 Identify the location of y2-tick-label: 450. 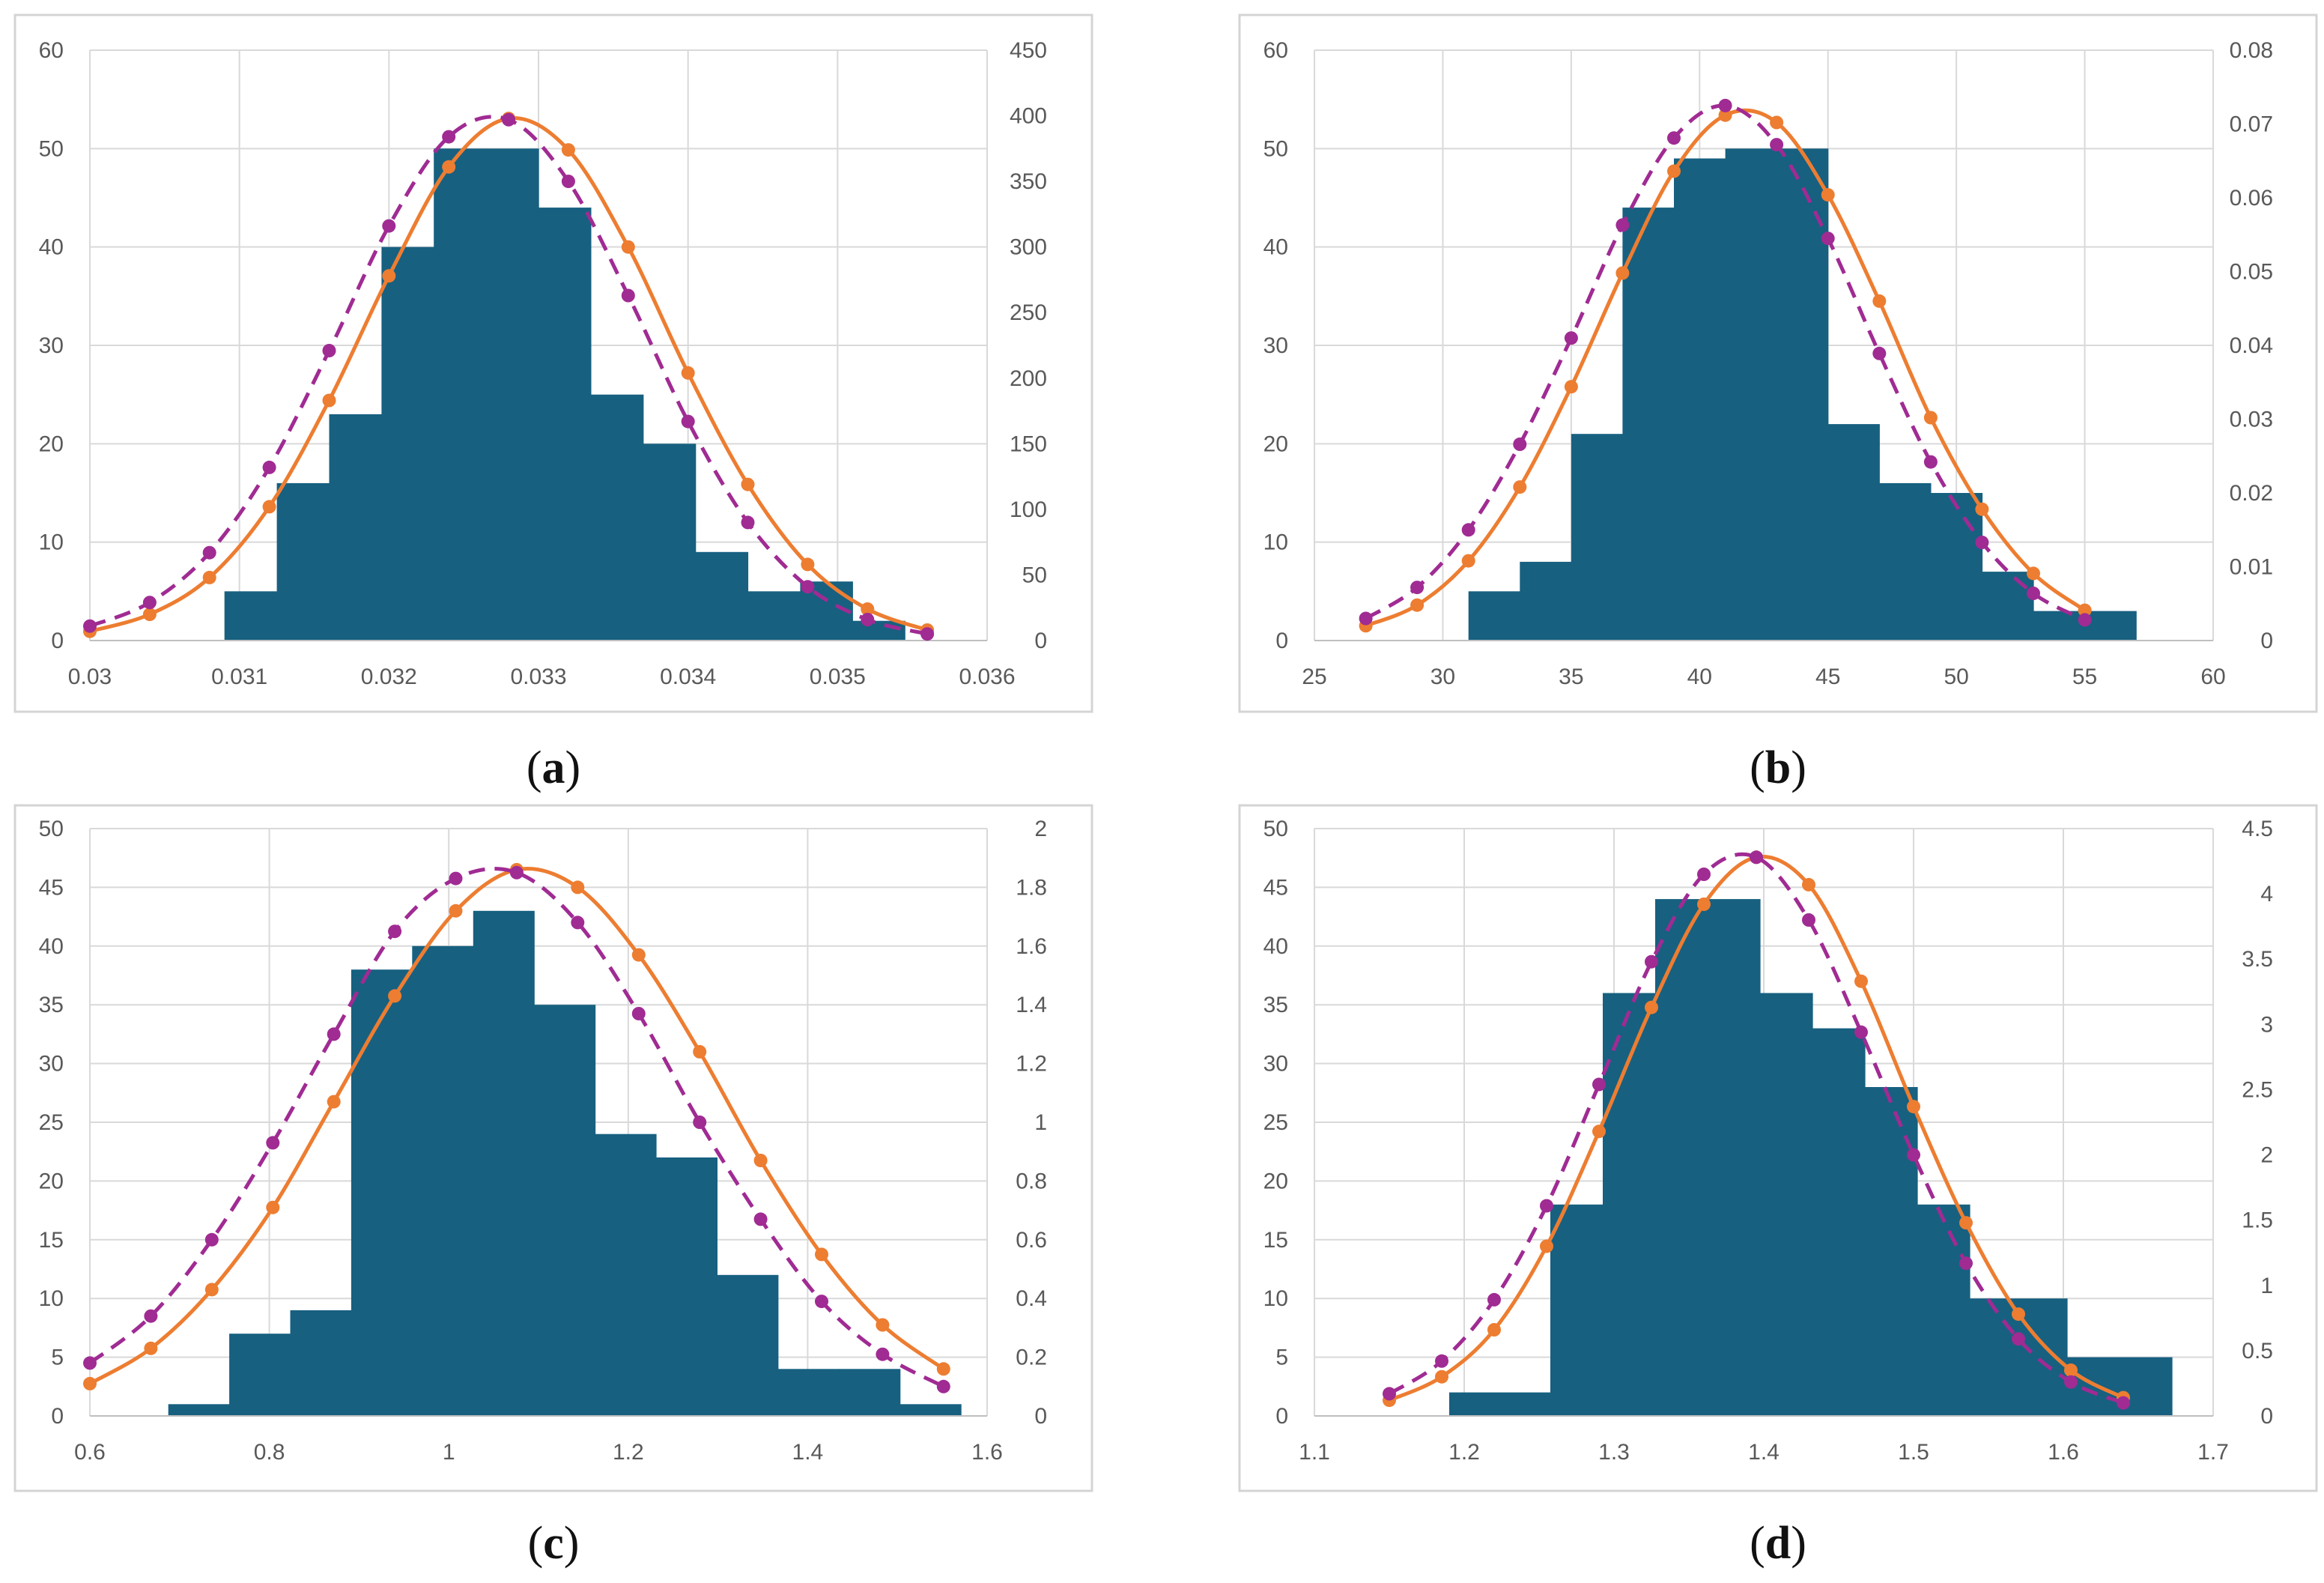
(1028, 51).